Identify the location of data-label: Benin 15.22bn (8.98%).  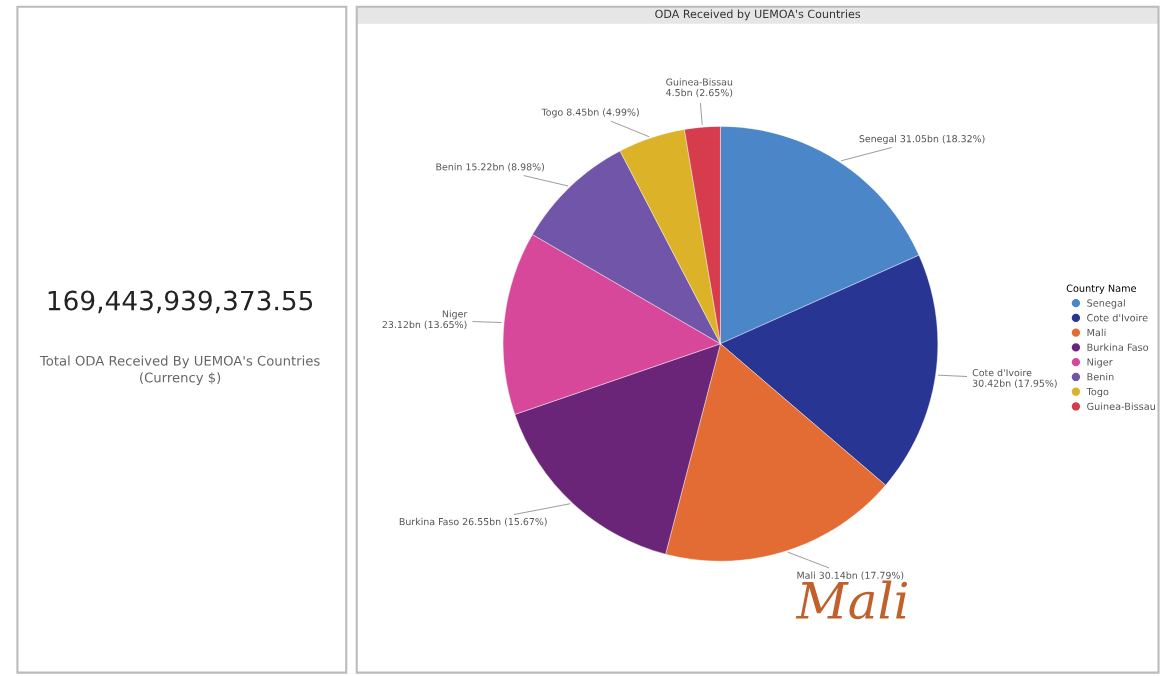
(490, 167).